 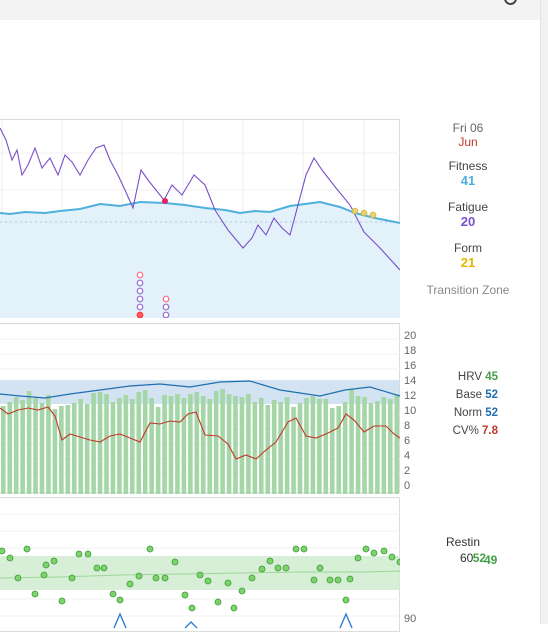 I want to click on hrv-axis-tick: 12, so click(x=410, y=396).